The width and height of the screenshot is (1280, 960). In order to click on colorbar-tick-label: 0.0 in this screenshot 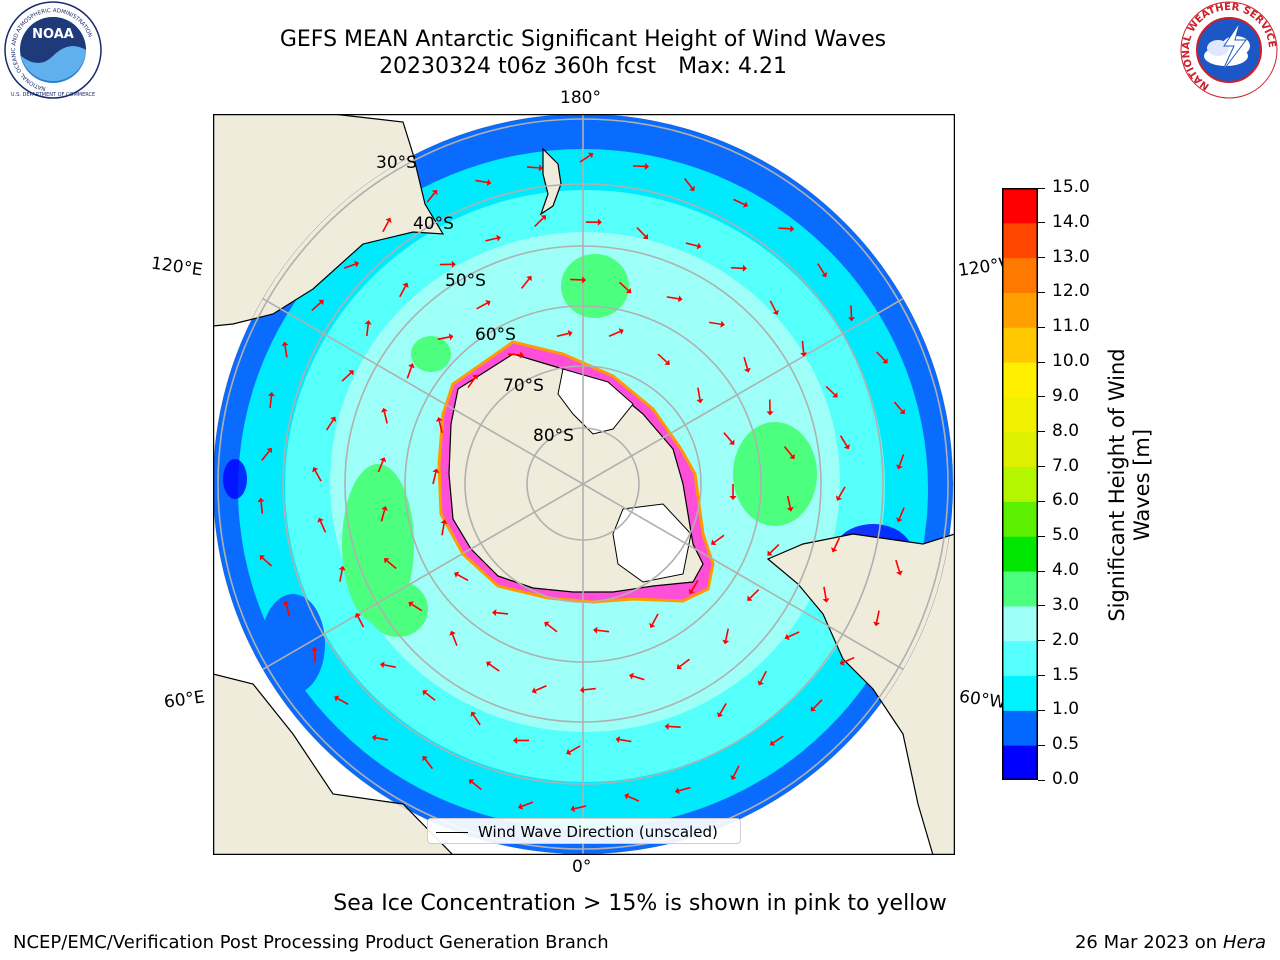, I will do `click(1066, 779)`.